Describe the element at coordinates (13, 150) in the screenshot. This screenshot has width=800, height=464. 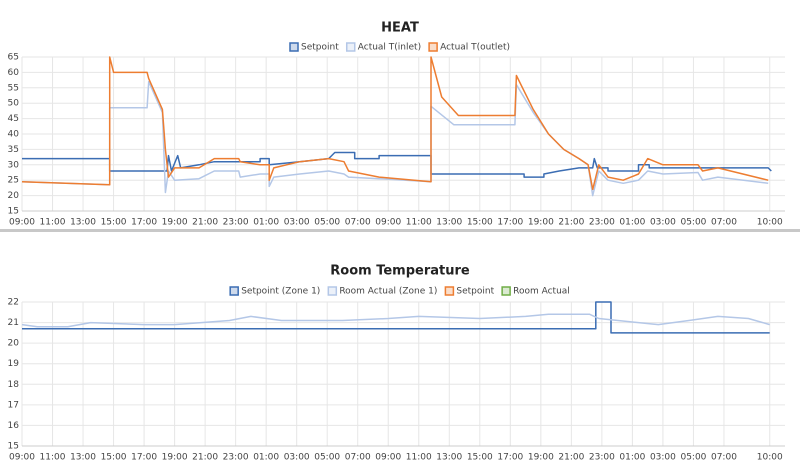
I see `y-tick-label: 35` at that location.